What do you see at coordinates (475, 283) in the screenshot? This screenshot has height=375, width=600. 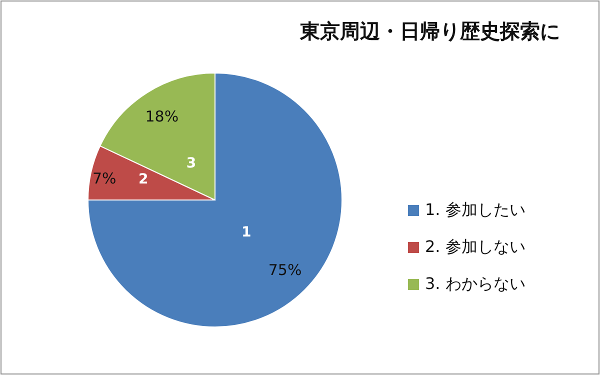 I see `legend-label: 3. わからない` at bounding box center [475, 283].